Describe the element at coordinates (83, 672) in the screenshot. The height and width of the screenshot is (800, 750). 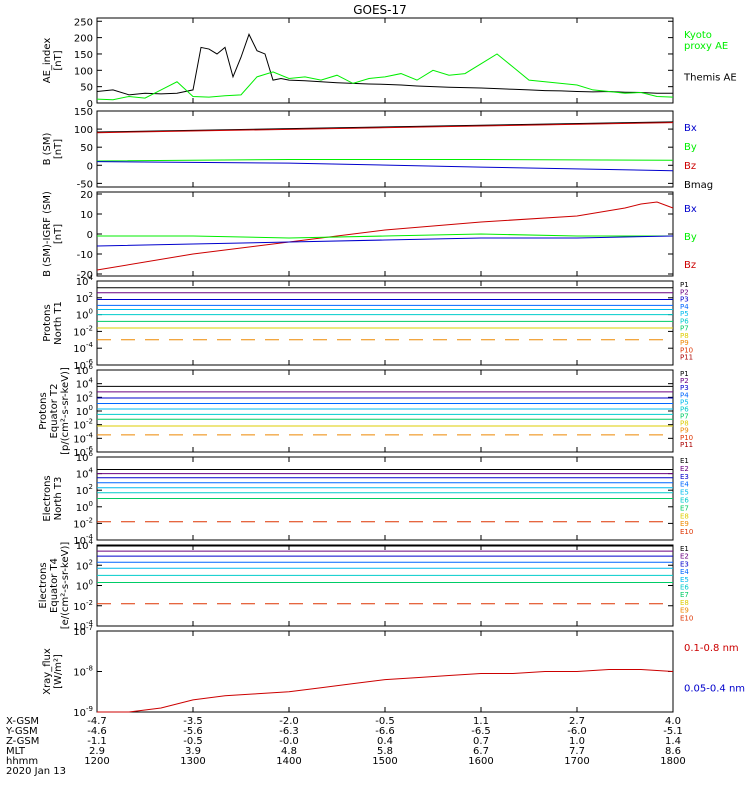
I see `y-tick-label: 10-8` at that location.